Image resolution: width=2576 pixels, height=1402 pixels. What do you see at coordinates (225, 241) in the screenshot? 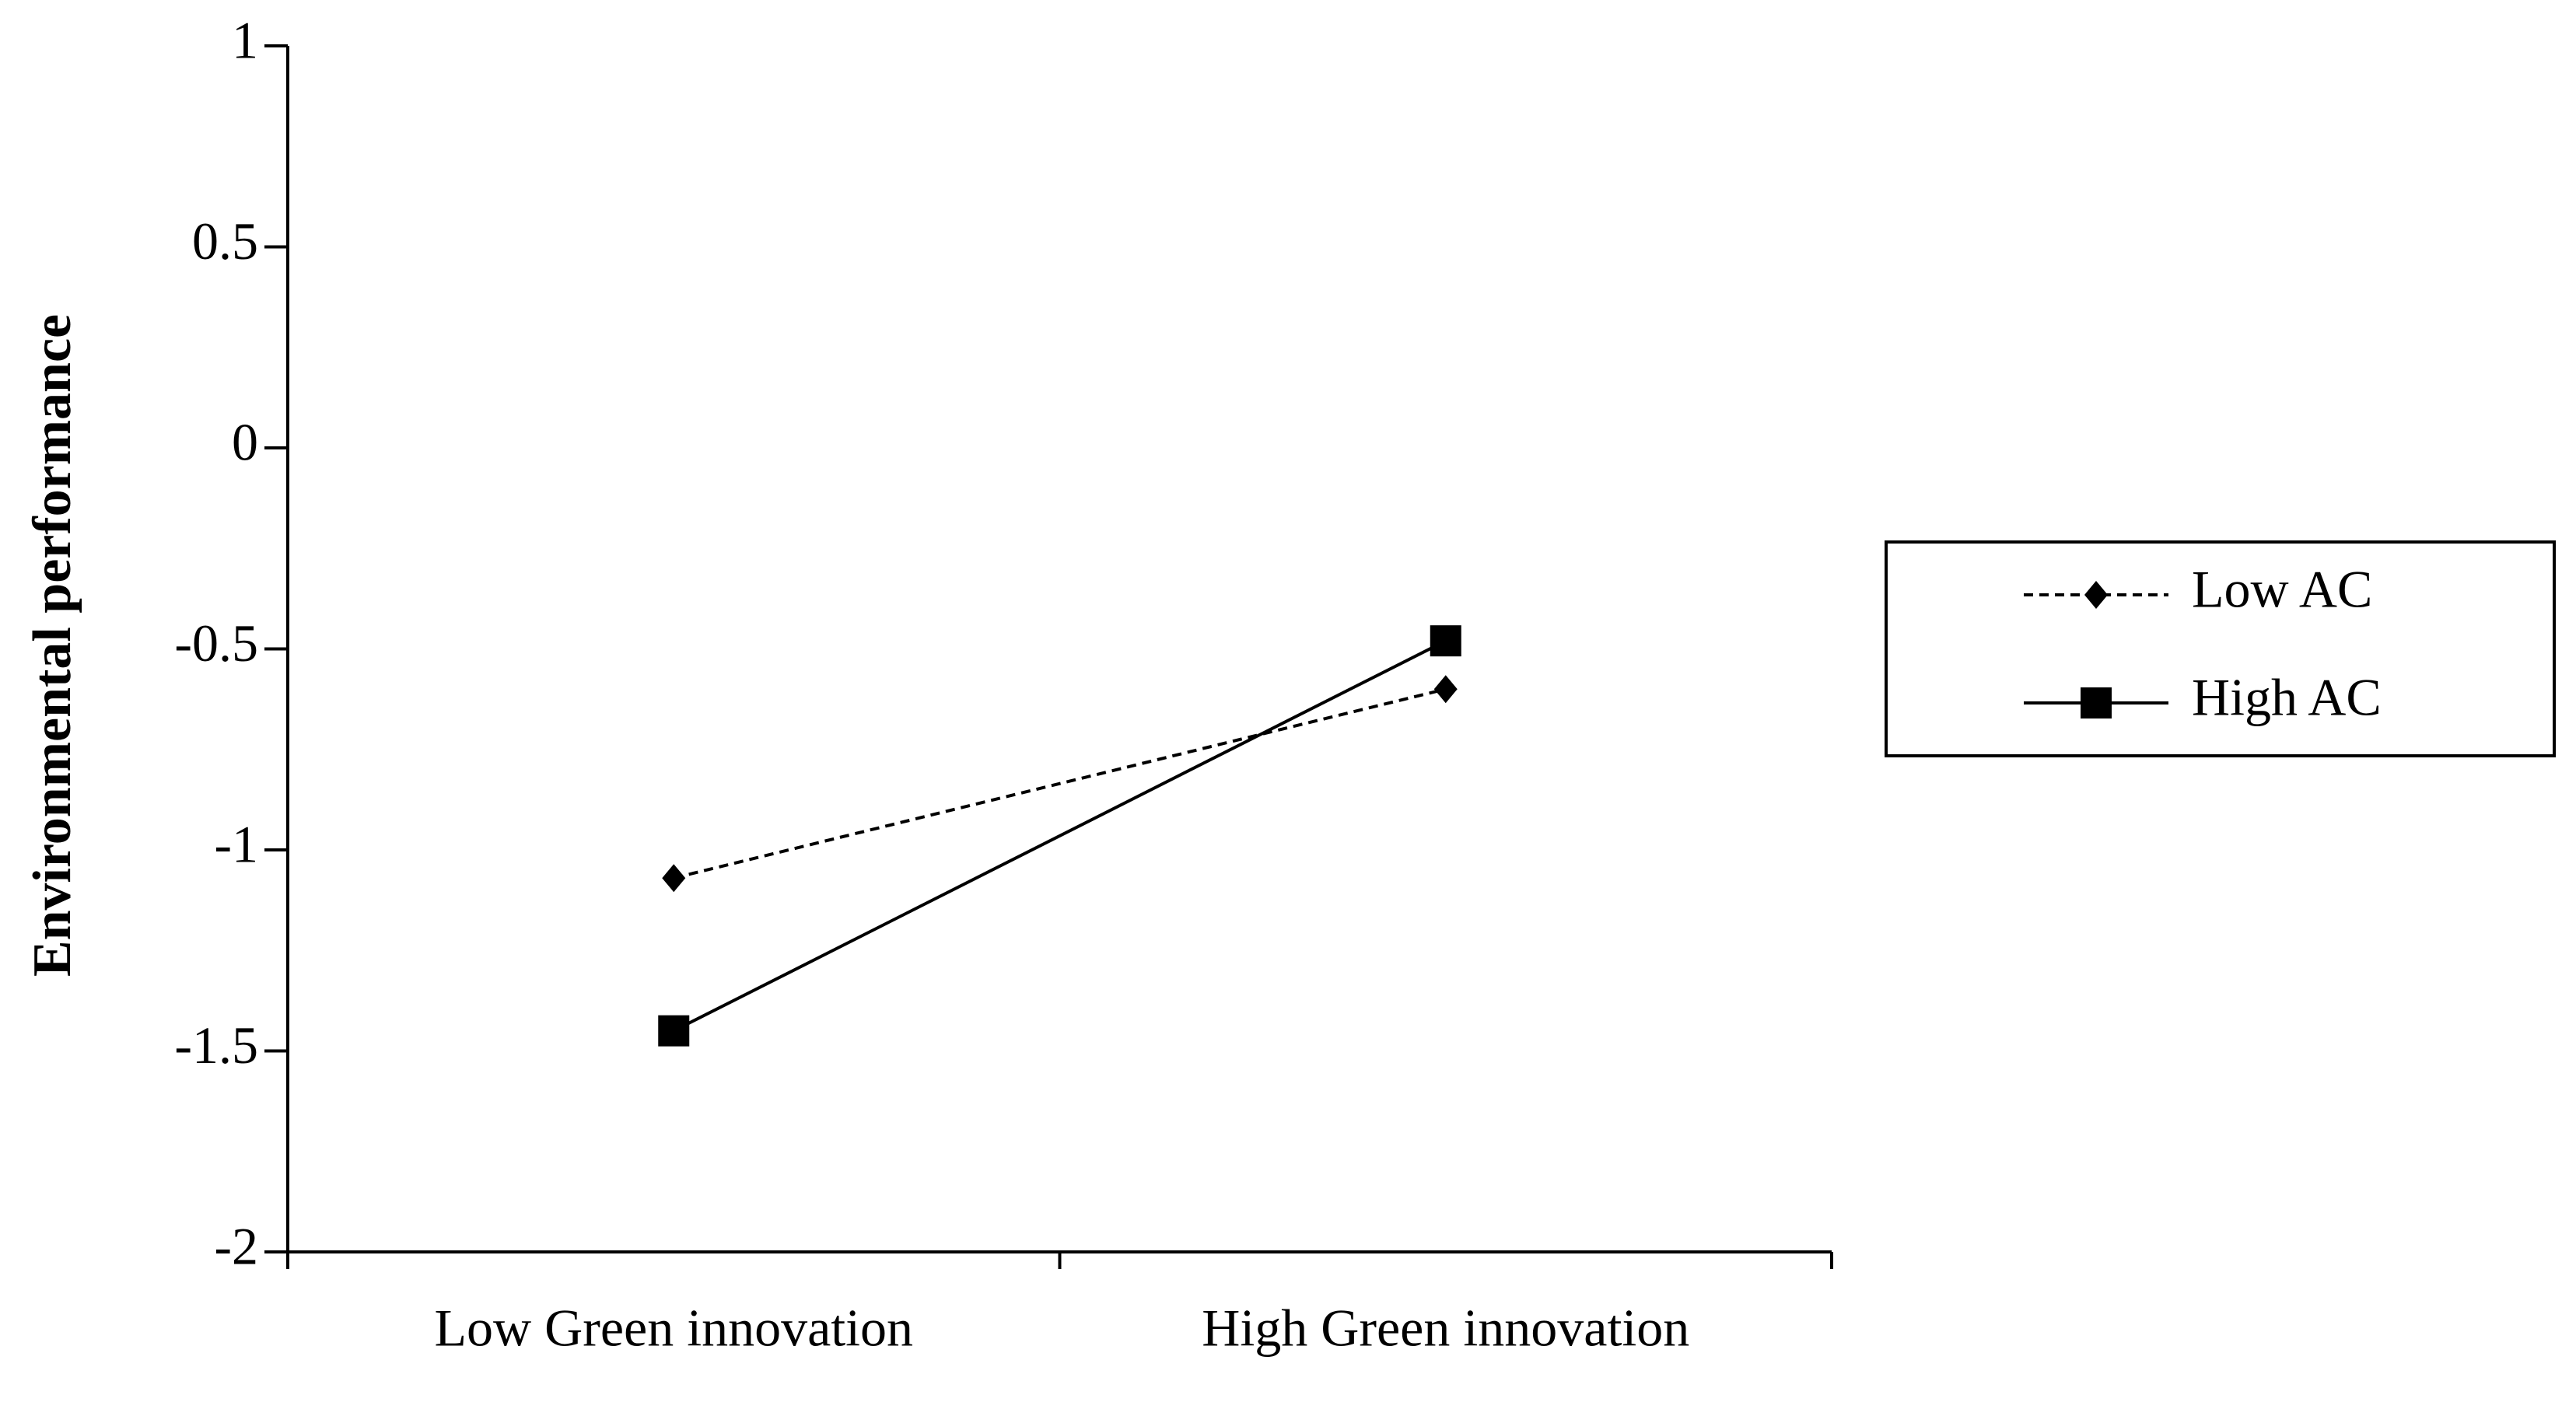
I see `y-tick-label: 0.5` at bounding box center [225, 241].